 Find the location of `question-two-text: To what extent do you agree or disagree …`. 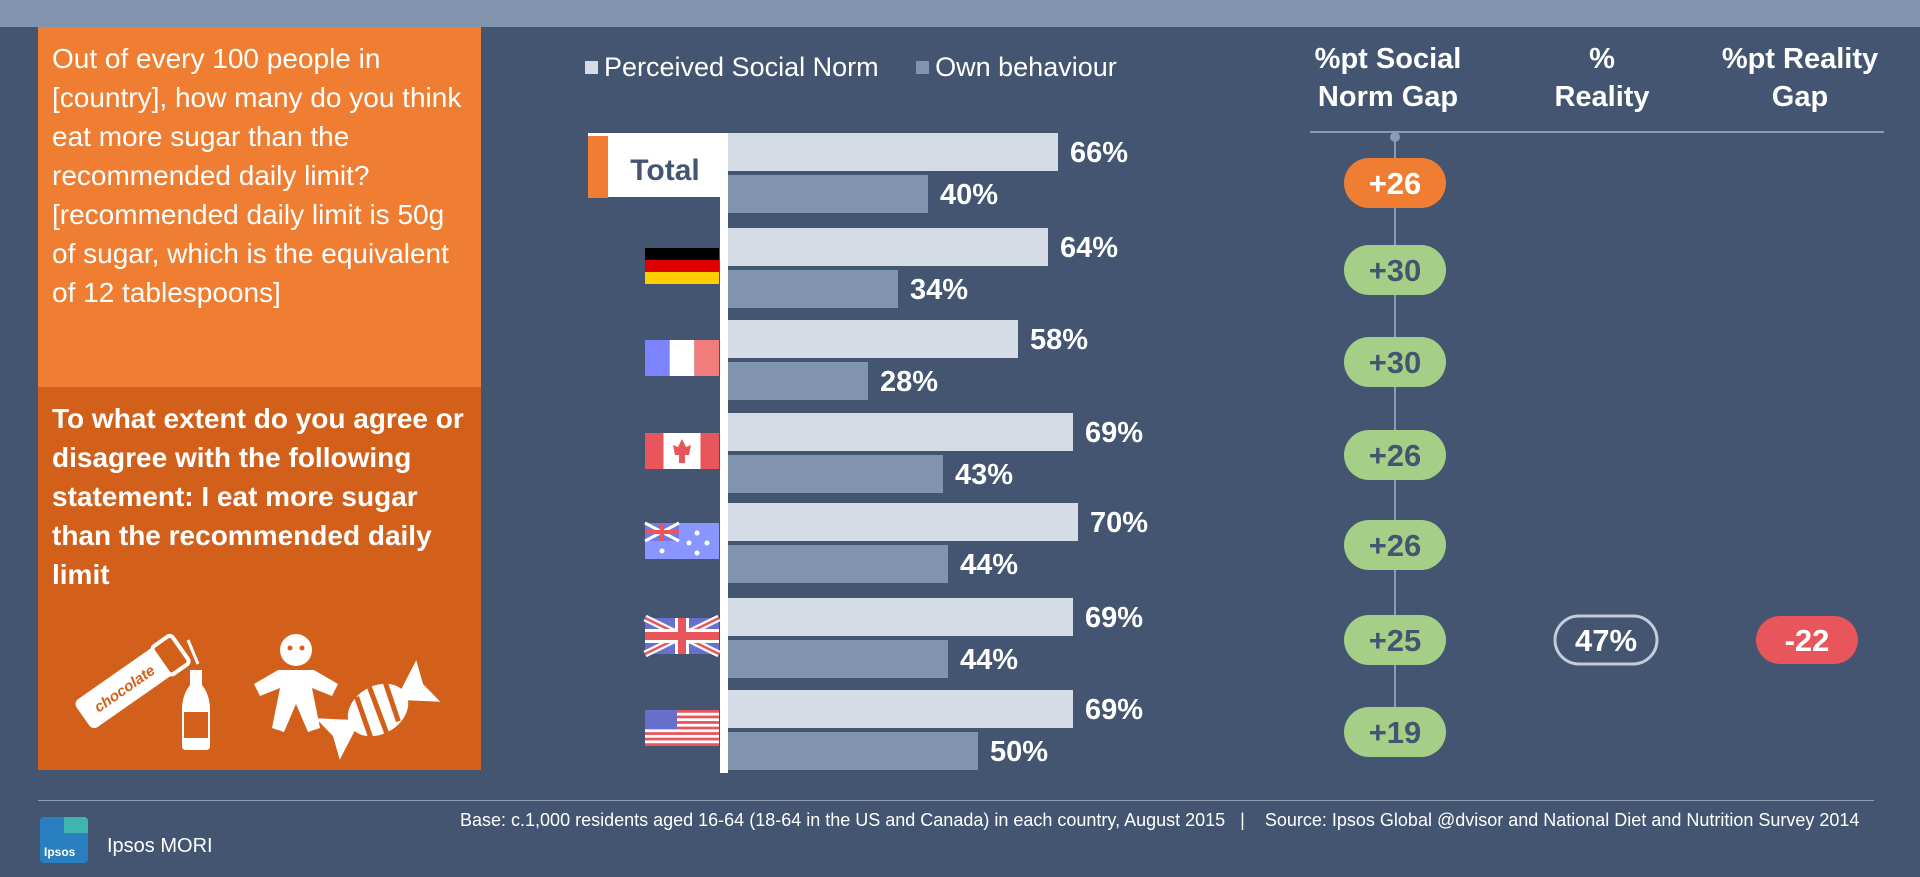

question-two-text: To what extent do you agree or disagree … is located at coordinates (258, 496).